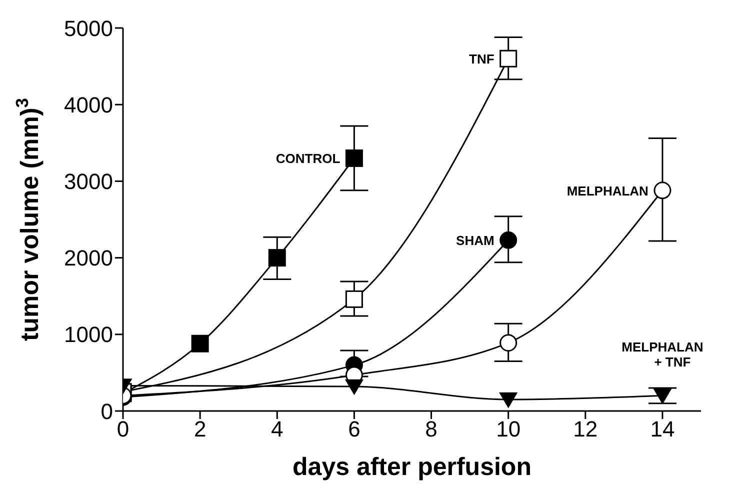  I want to click on x-tick-label: 8, so click(431, 429).